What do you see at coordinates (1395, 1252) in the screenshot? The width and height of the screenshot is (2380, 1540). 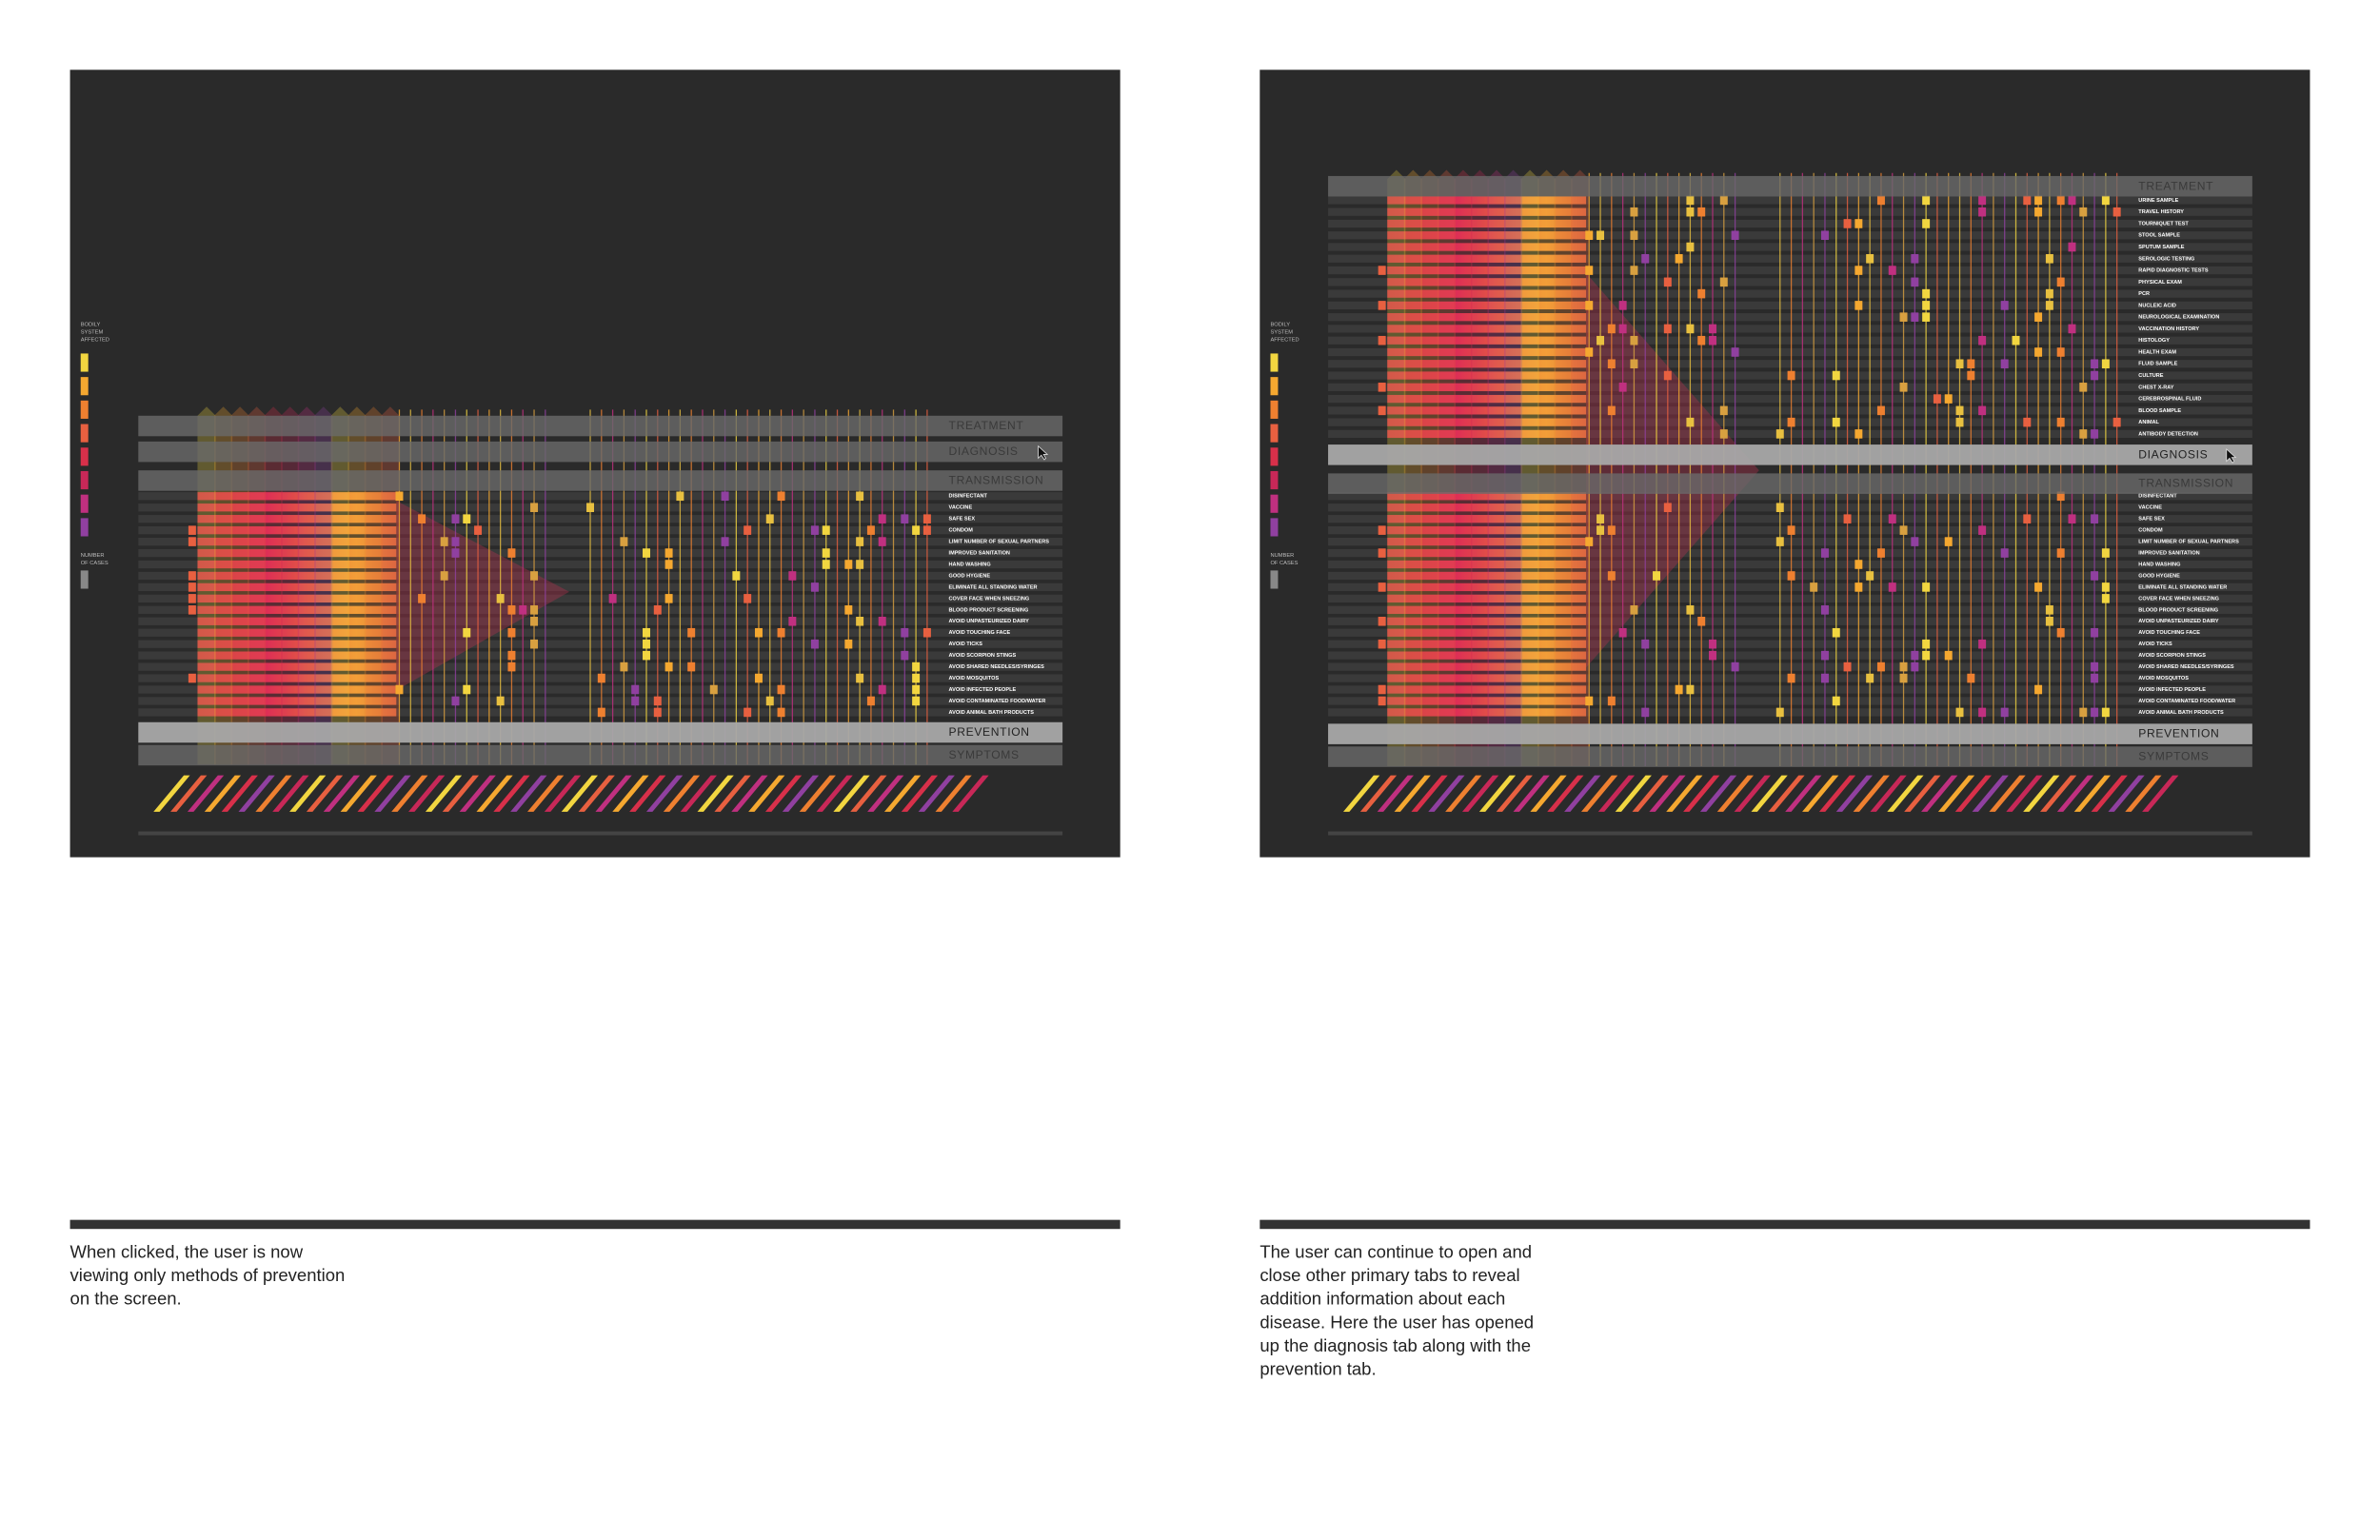 I see `caption-line: The user can continue to open and` at bounding box center [1395, 1252].